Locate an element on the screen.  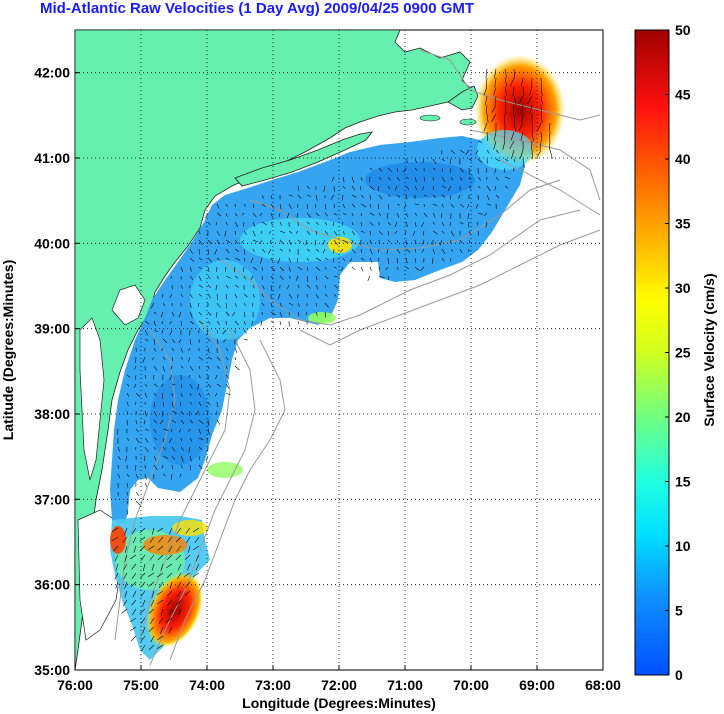
colorbar-label: Surface Velocity (cm/s) is located at coordinates (709, 349).